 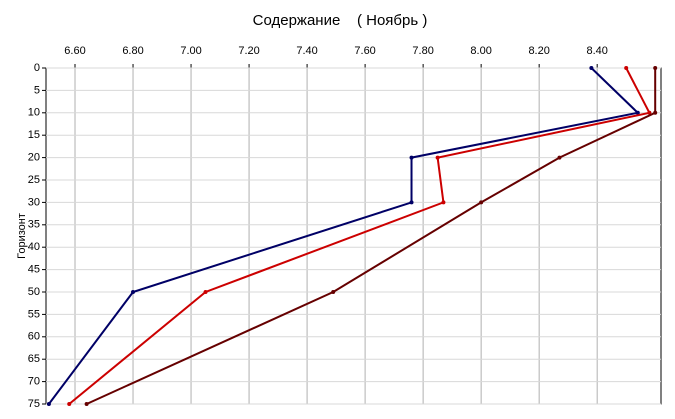 What do you see at coordinates (37, 90) in the screenshot?
I see `y-tick-label: 5` at bounding box center [37, 90].